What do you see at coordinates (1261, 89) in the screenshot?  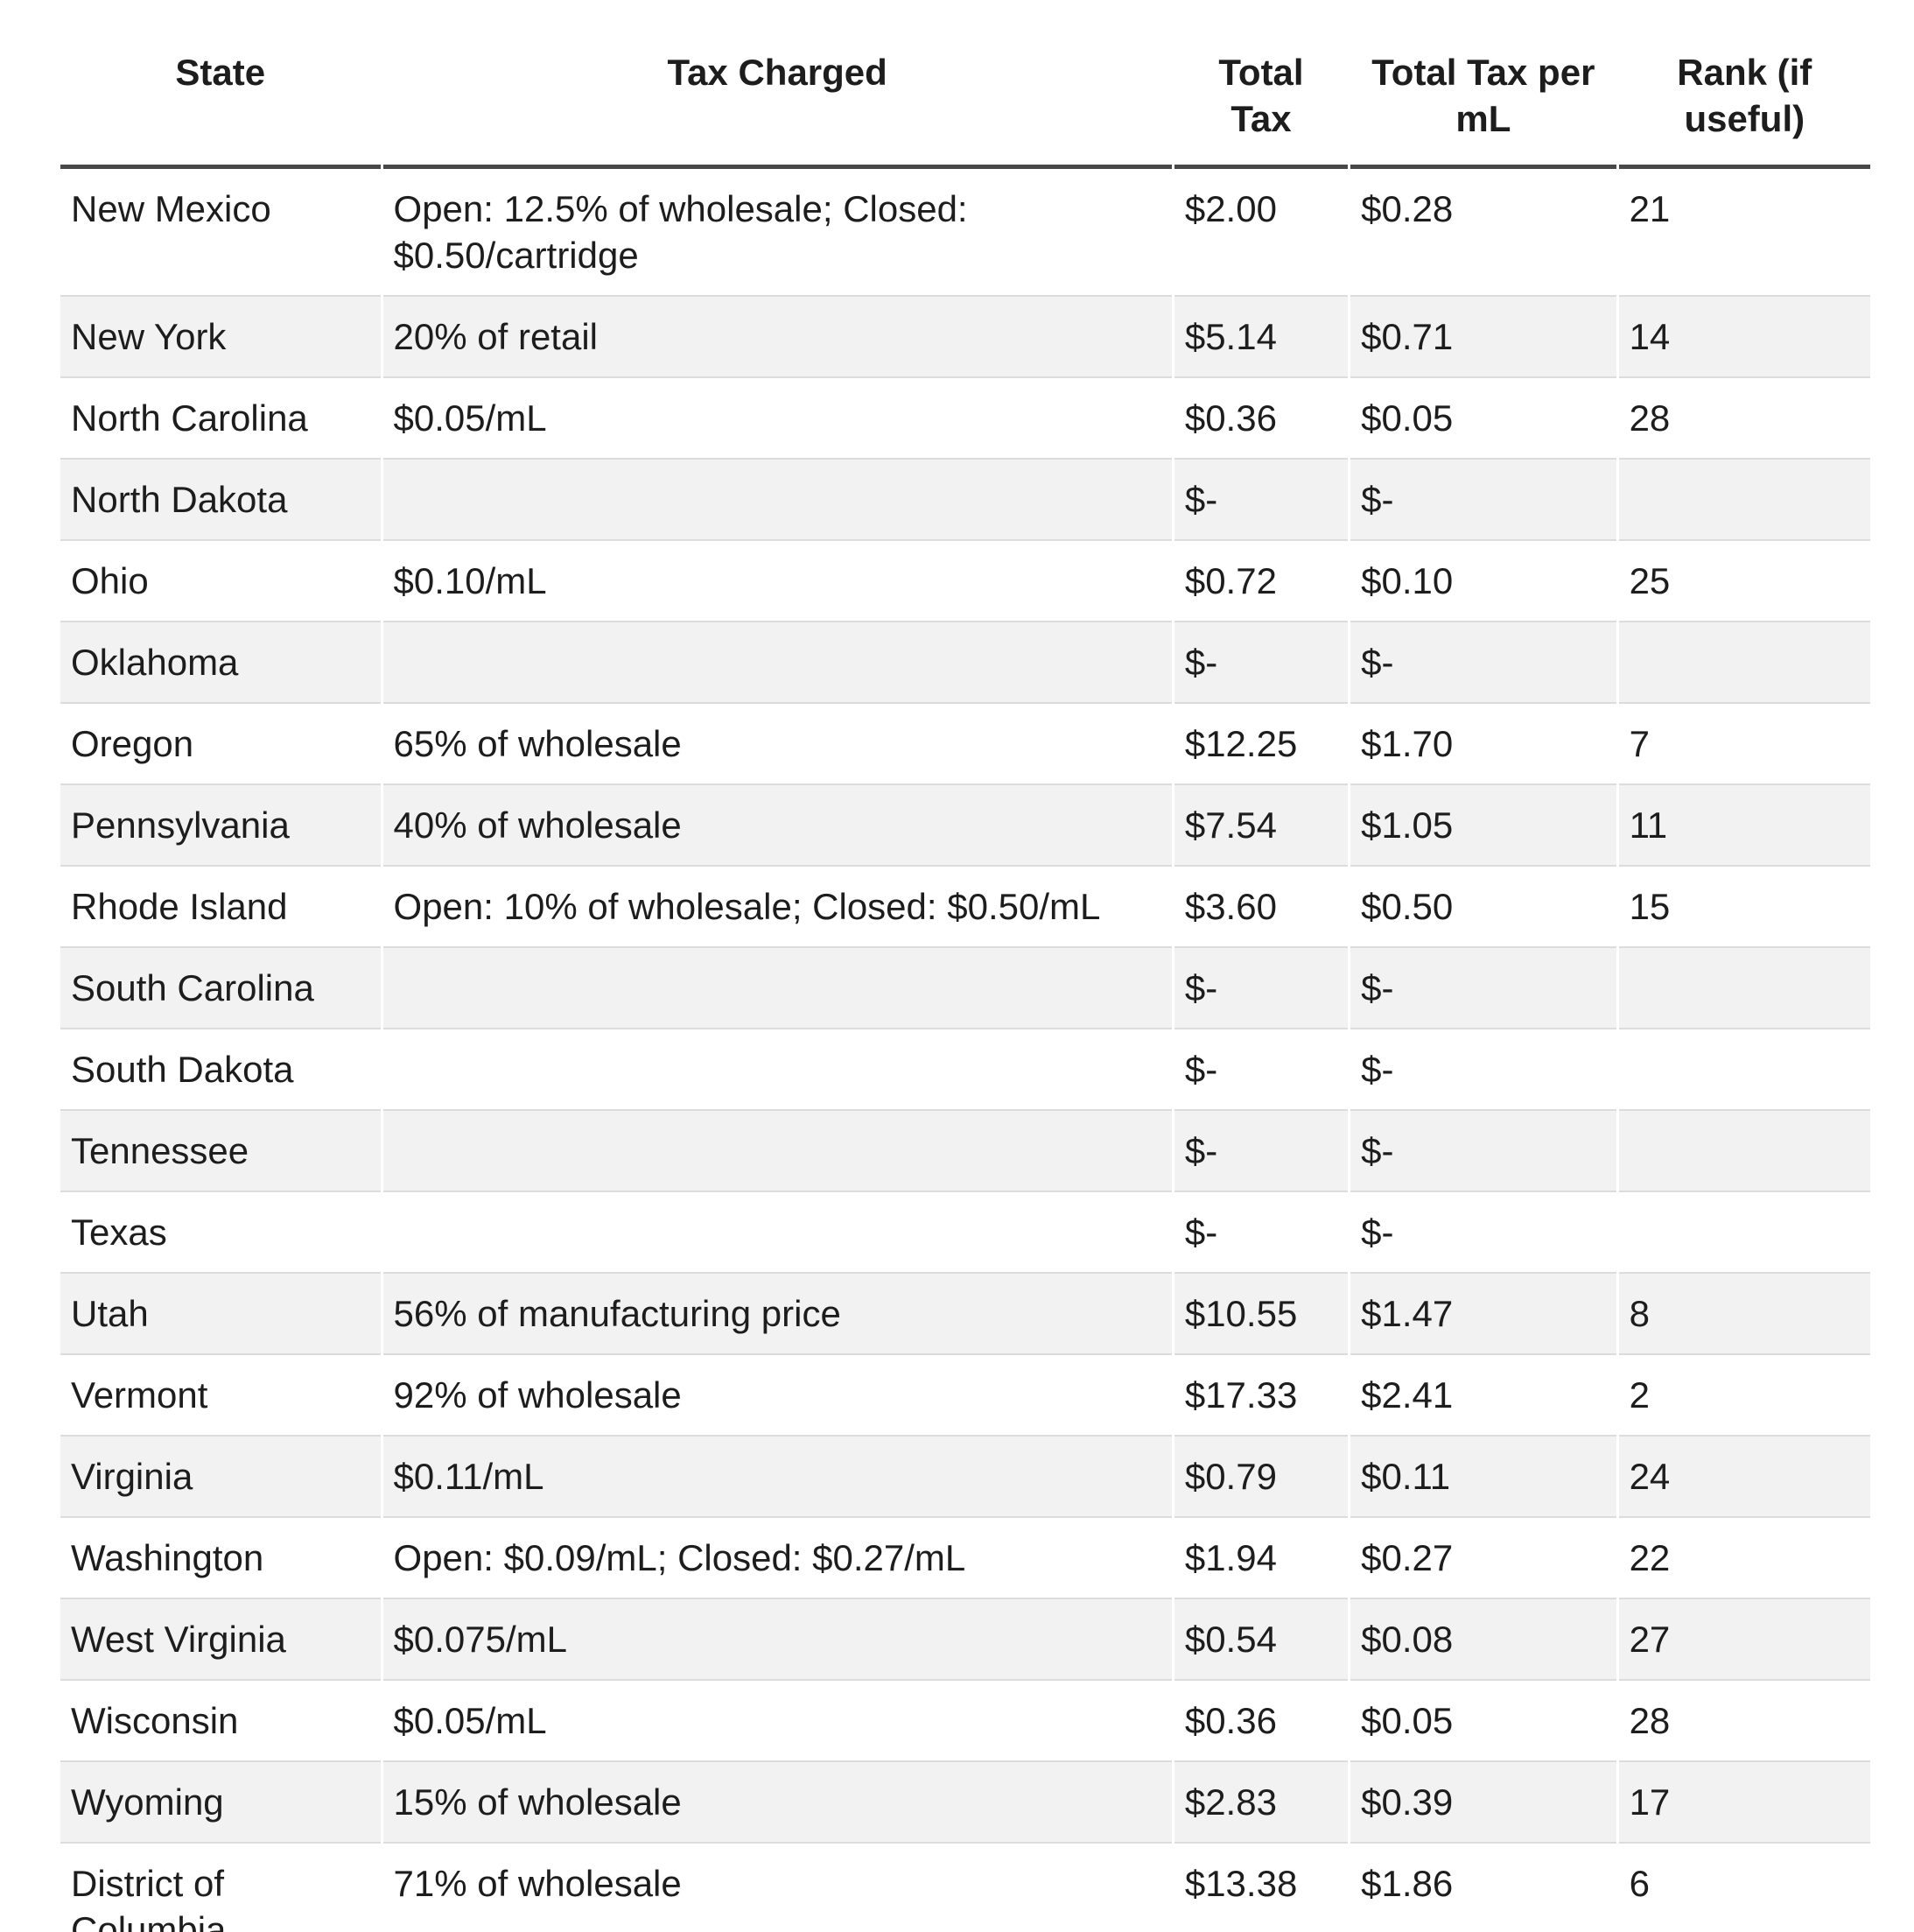 I see `column-header-total-tax: Total Tax` at bounding box center [1261, 89].